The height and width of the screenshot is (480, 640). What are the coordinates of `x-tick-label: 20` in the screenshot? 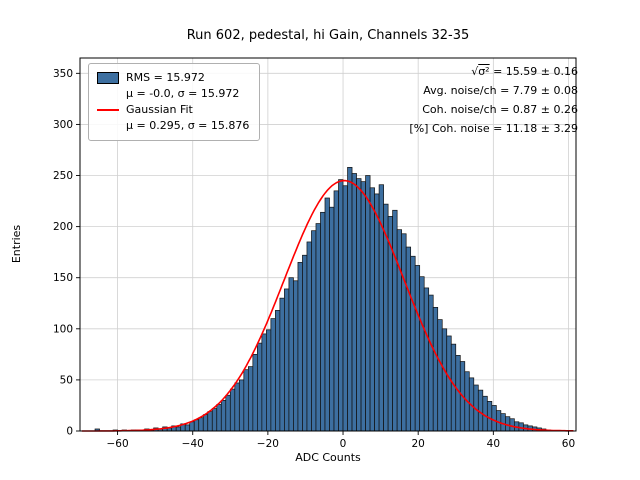 It's located at (417, 444).